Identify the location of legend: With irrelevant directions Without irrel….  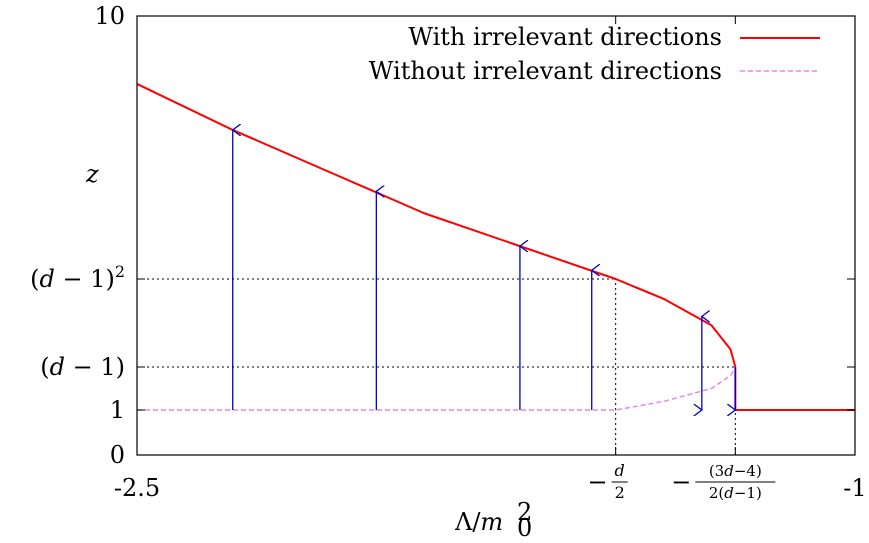
(594, 54).